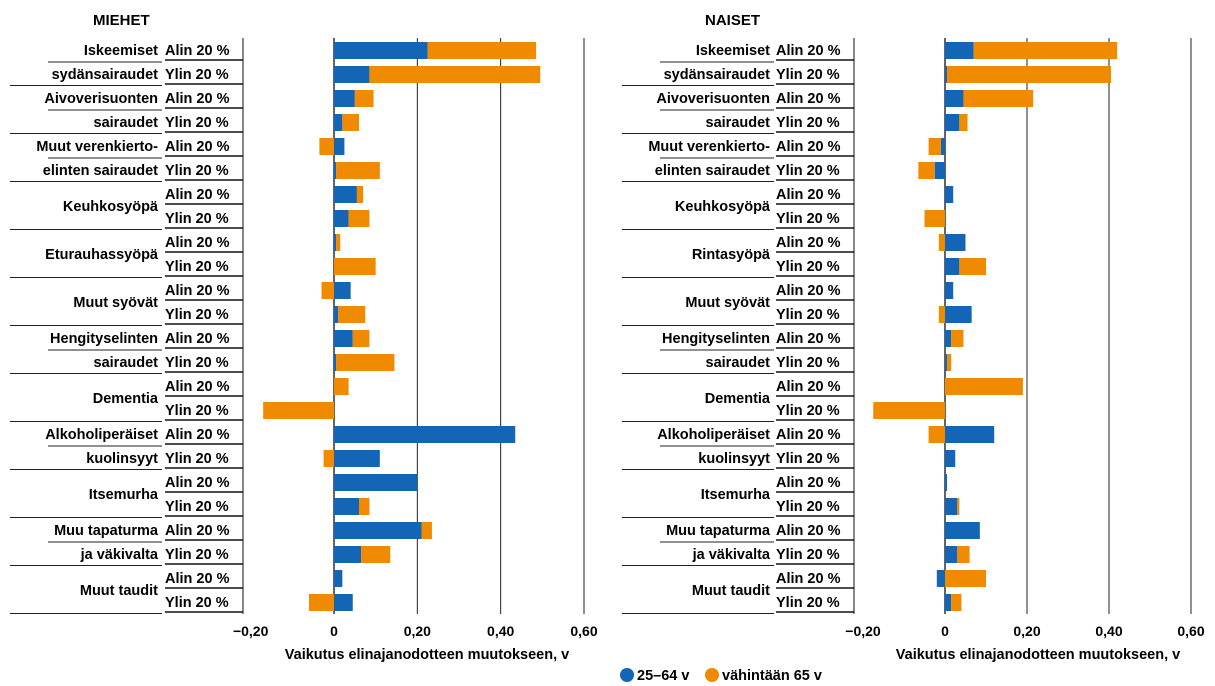  I want to click on x-axis-label: Vaikutus elinajanodotteen muutokseen, v, so click(1038, 655).